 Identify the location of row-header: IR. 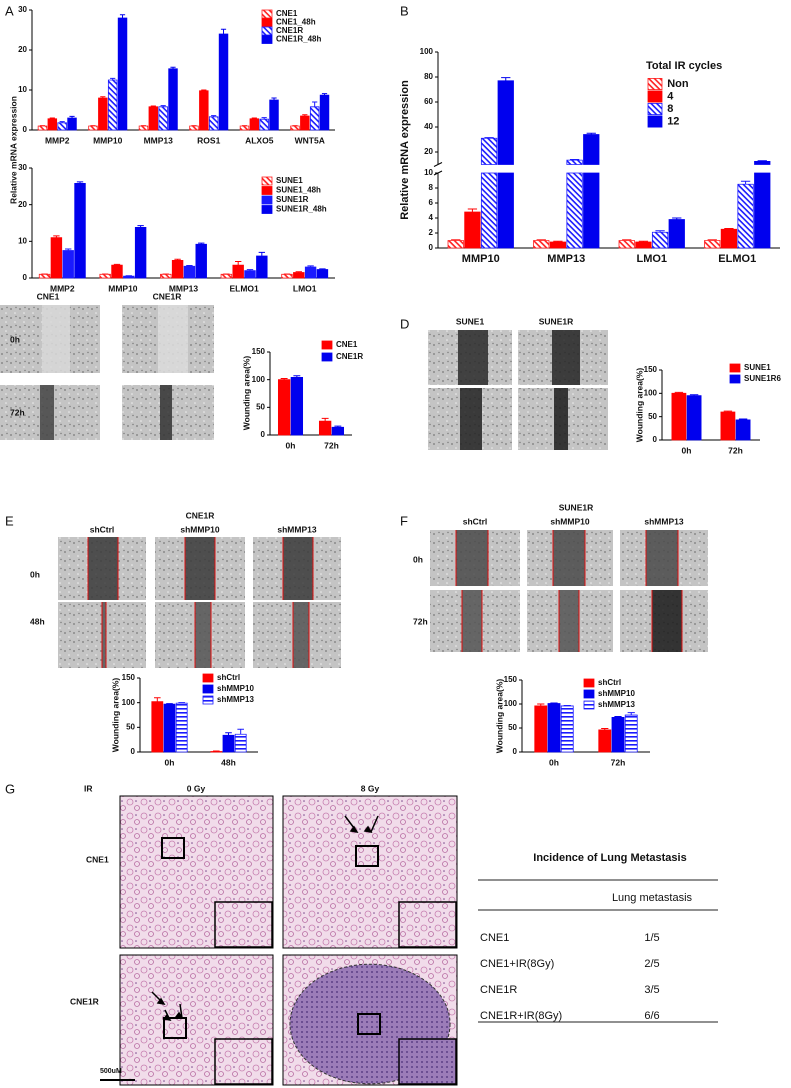
(88, 788).